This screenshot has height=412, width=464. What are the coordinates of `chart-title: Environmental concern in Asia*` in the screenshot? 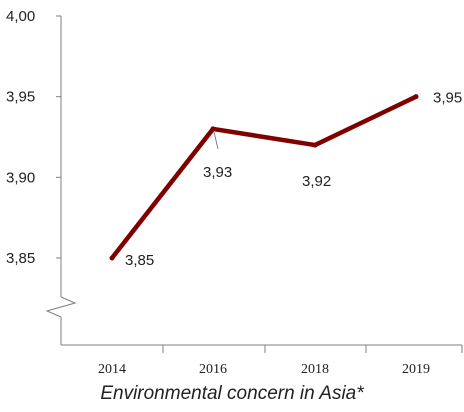 It's located at (232, 393).